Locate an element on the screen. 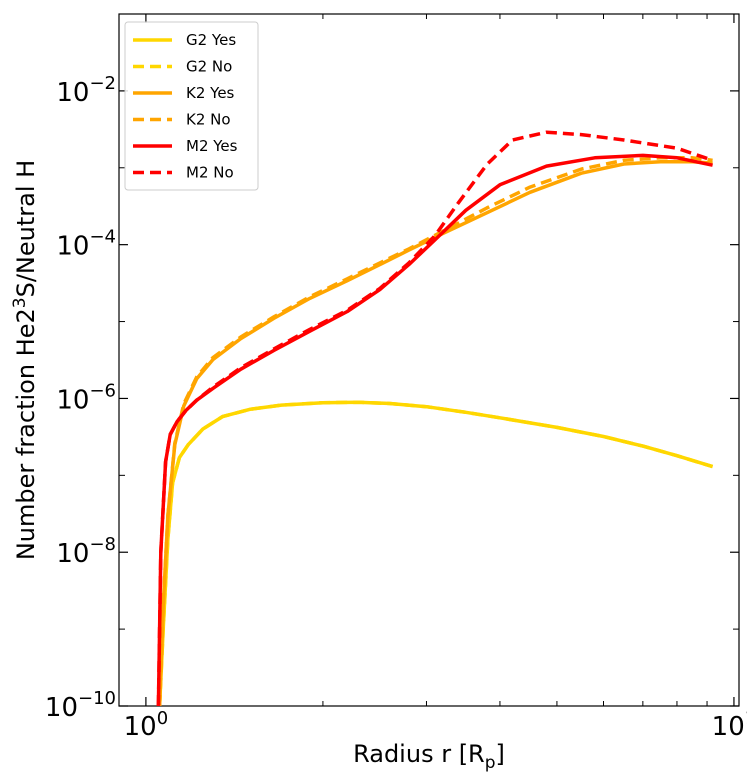  y-tick-label: 10⁻⁶ is located at coordinates (86, 397).